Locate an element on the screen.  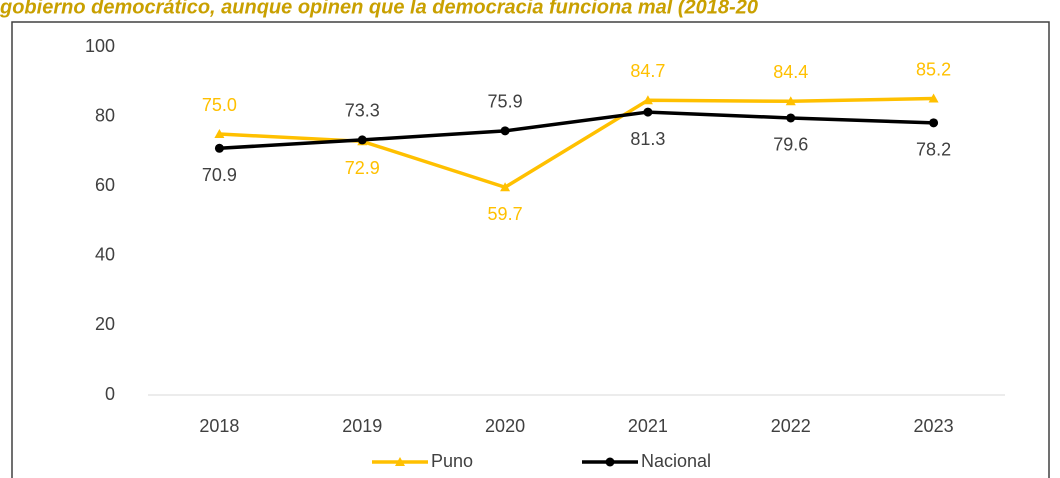
x-tick-label: 2019 is located at coordinates (362, 426).